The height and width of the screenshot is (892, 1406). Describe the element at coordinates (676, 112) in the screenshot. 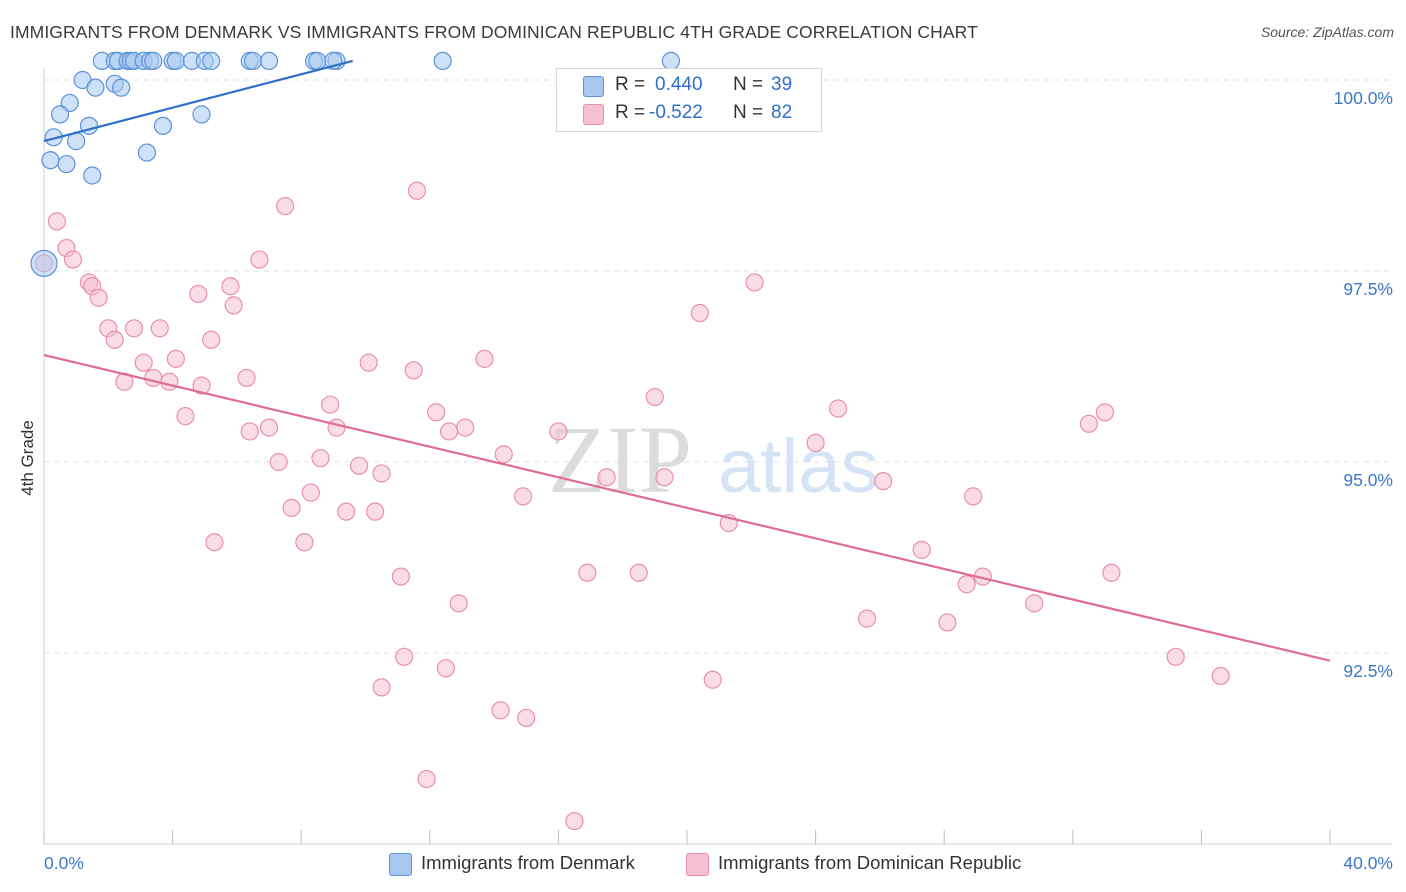

I see `legend-r-value: -0.522` at that location.